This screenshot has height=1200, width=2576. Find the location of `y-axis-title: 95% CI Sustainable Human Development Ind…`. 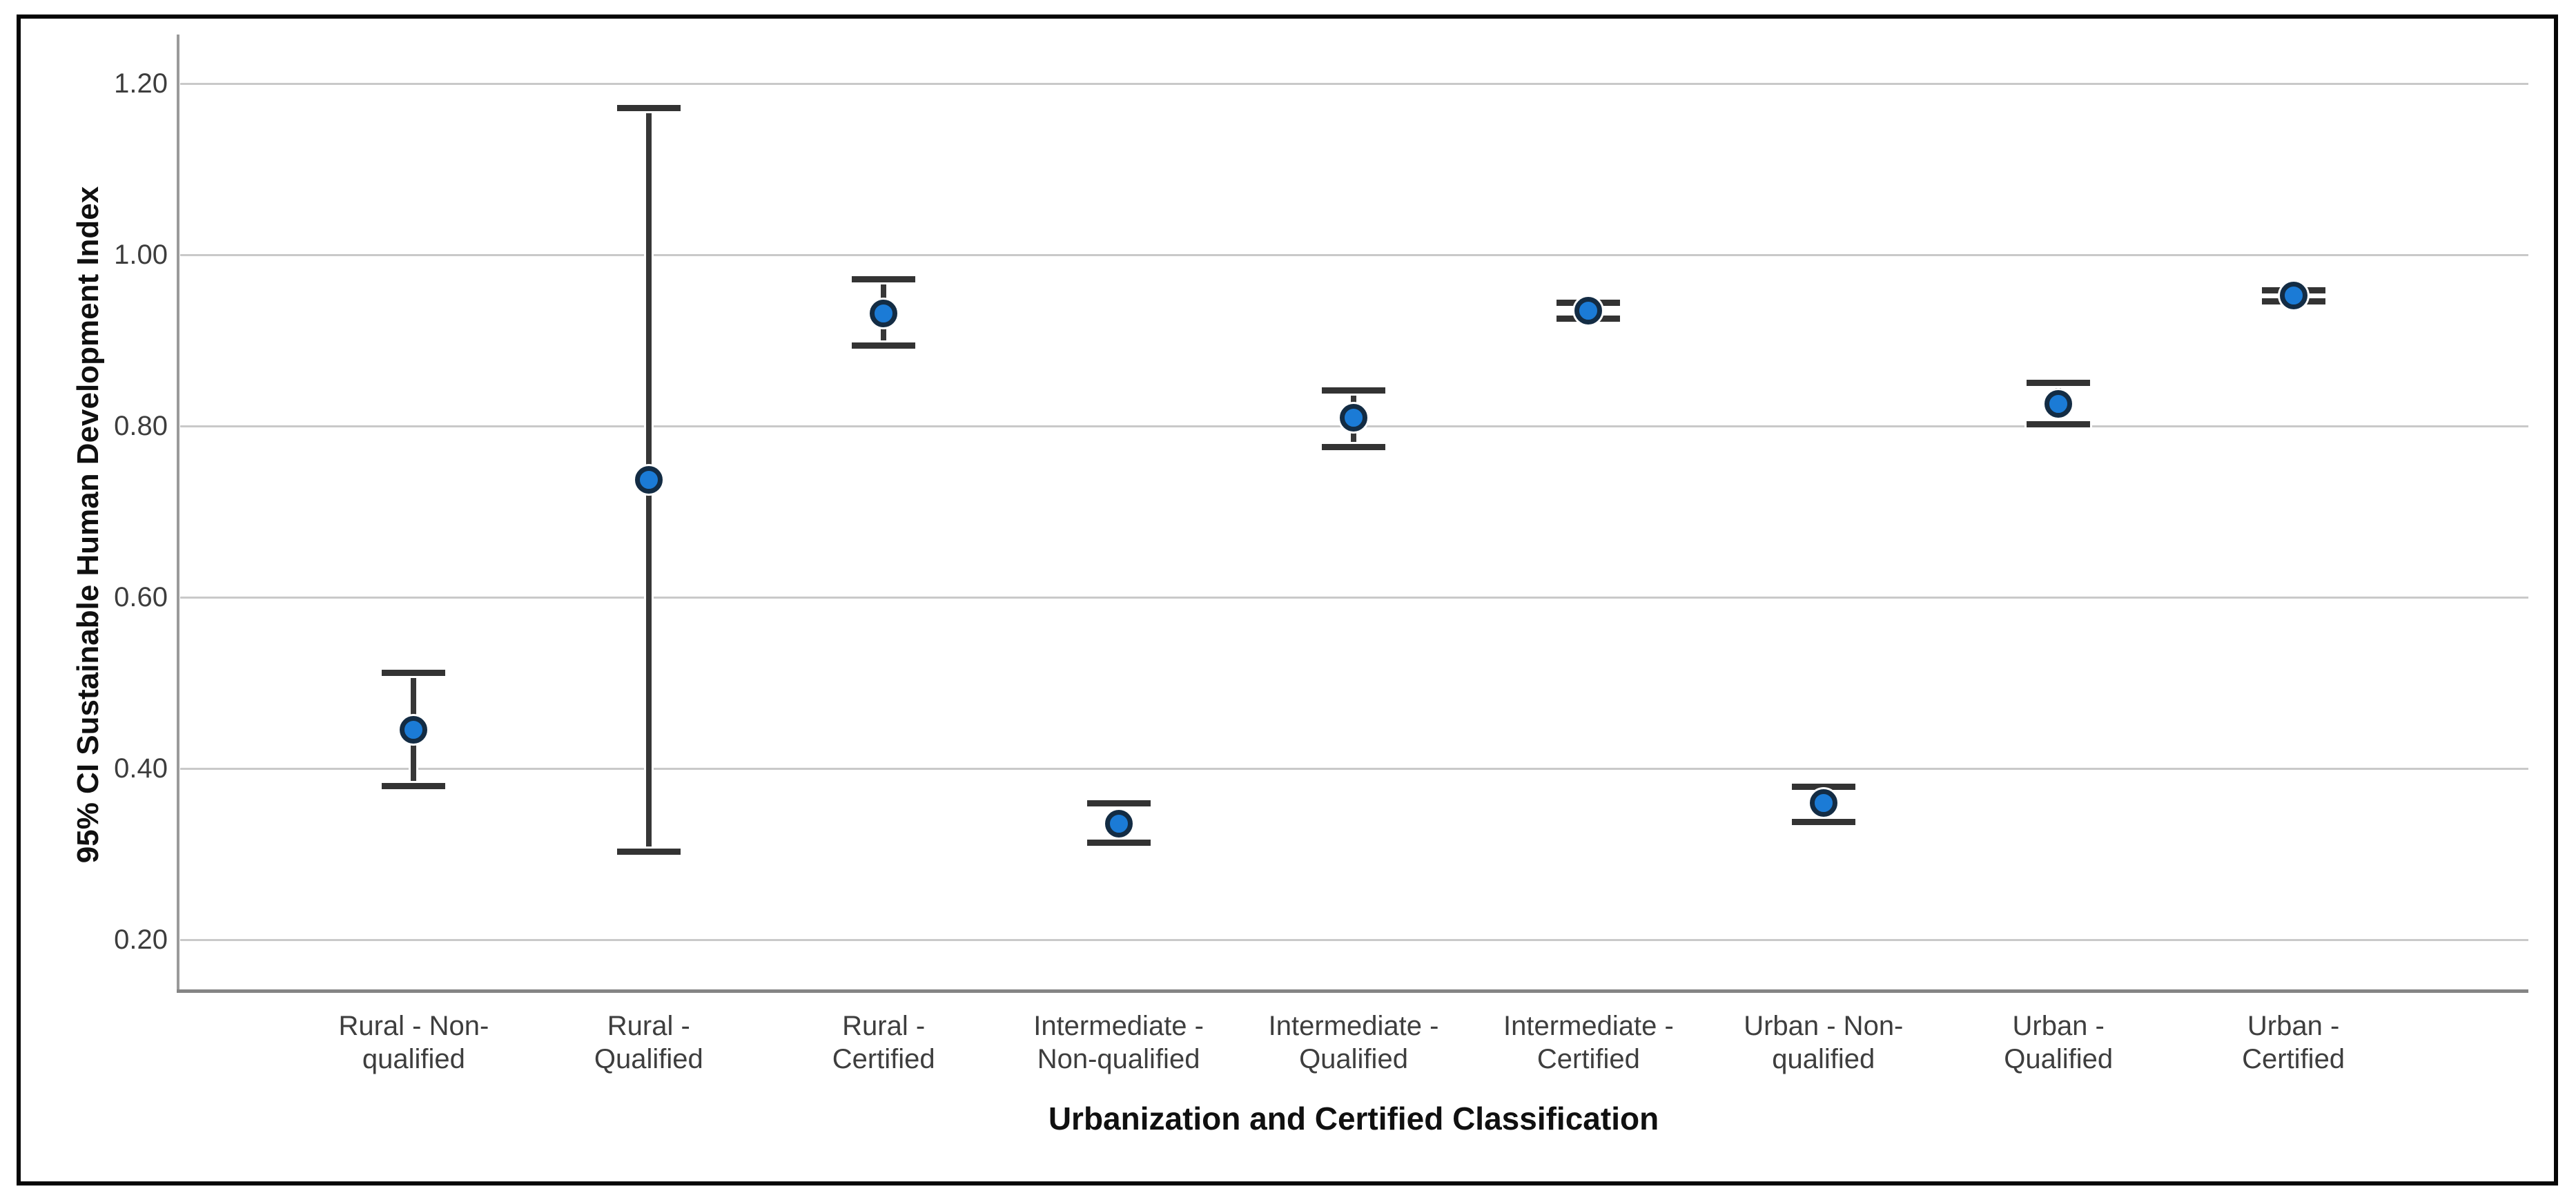

y-axis-title: 95% CI Sustainable Human Development Ind… is located at coordinates (88, 525).